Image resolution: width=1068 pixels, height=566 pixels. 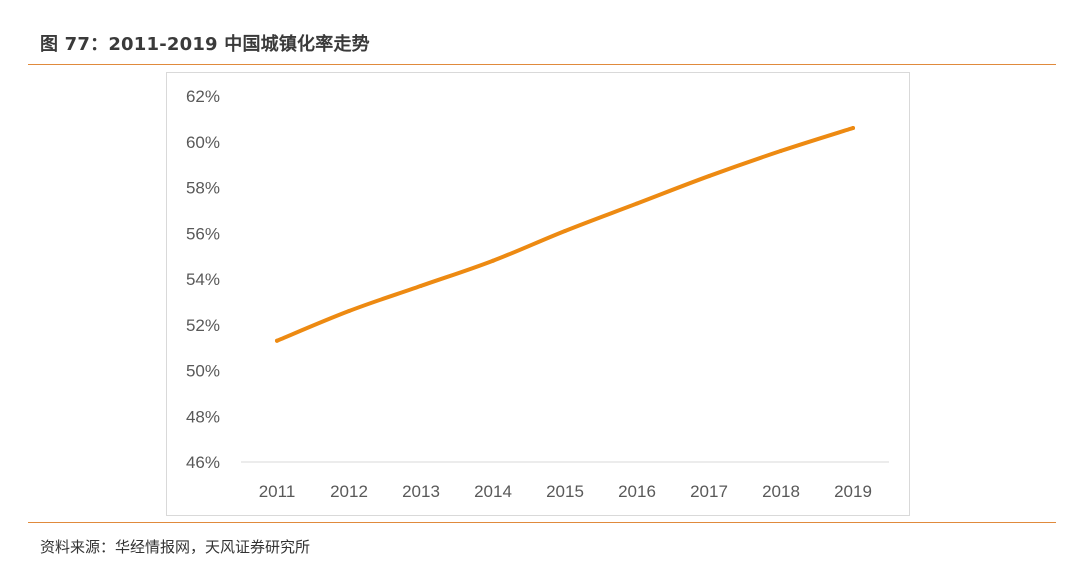 I want to click on y-tick-label: 62%, so click(x=203, y=96).